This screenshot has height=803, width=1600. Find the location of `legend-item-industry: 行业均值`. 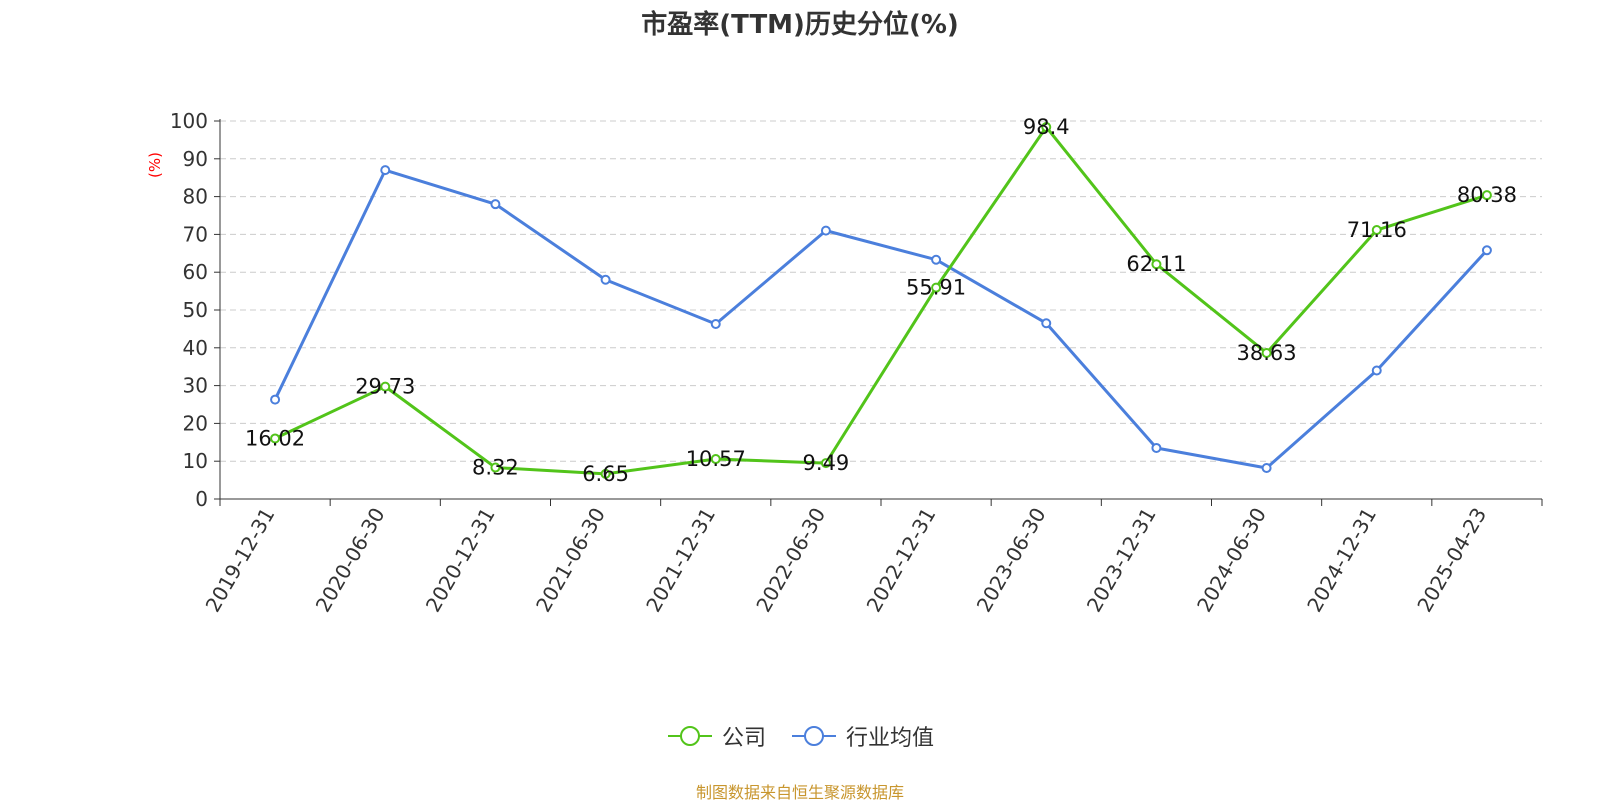

legend-item-industry: 行业均值 is located at coordinates (862, 736).